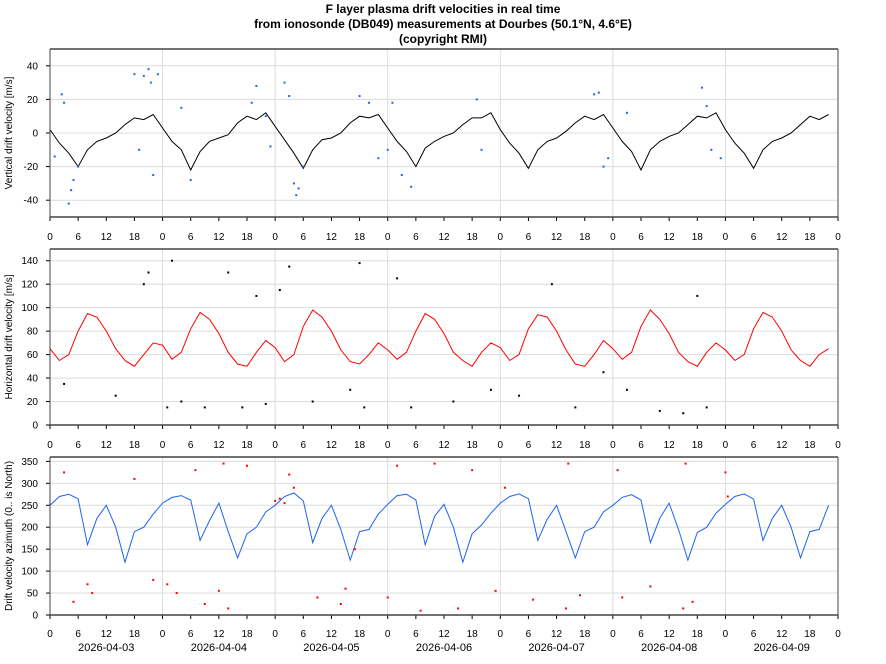  What do you see at coordinates (29, 506) in the screenshot?
I see `y-tick-label: 250` at bounding box center [29, 506].